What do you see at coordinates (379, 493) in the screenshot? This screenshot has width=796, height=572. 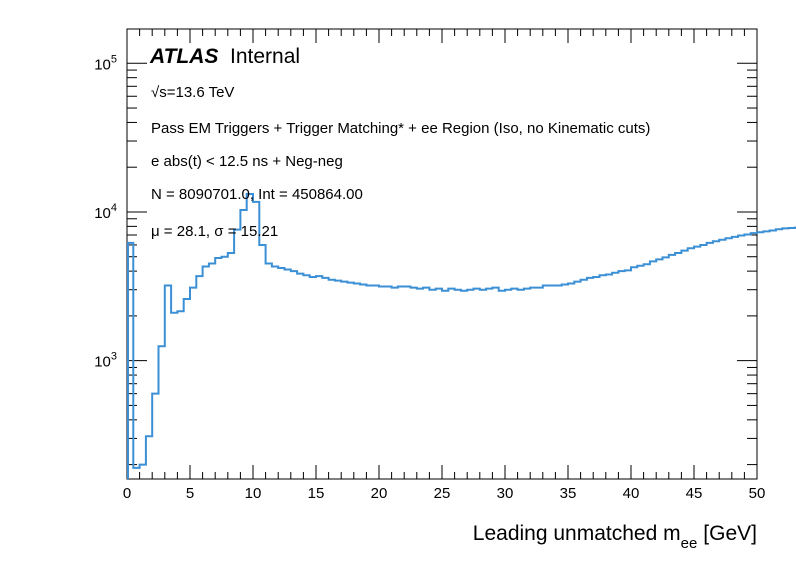 I see `x-tick-label: 20` at bounding box center [379, 493].